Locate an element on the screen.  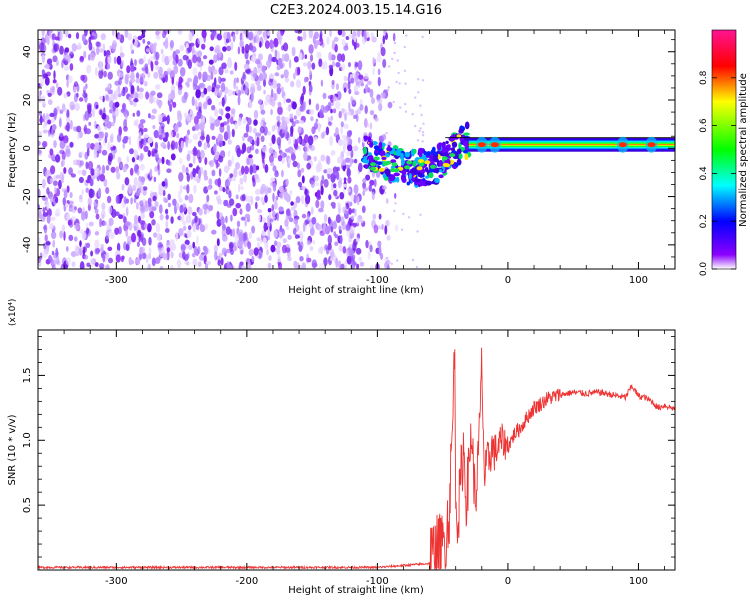
y-tick-label: 0.5 is located at coordinates (27, 505).